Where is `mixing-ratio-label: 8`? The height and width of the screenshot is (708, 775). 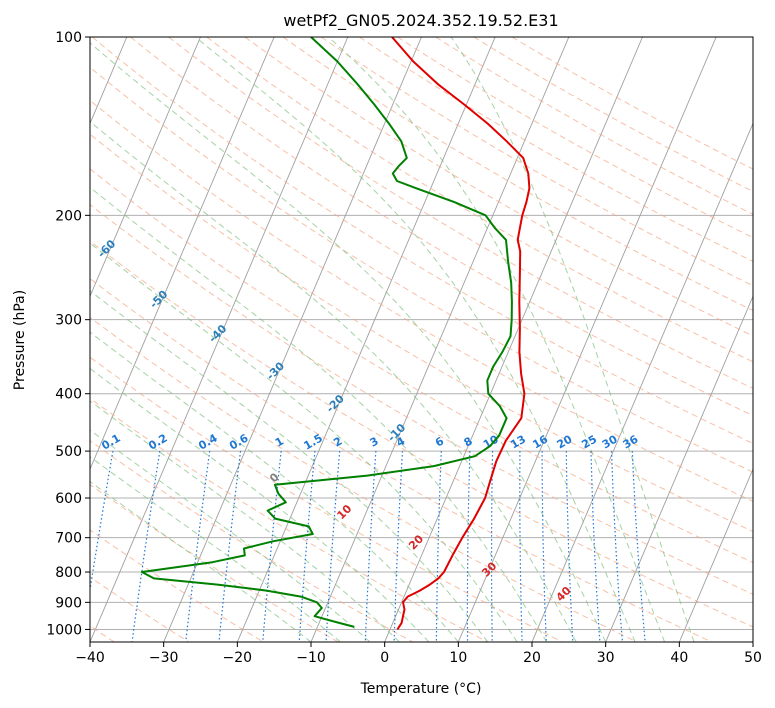
mixing-ratio-label: 8 is located at coordinates (468, 442).